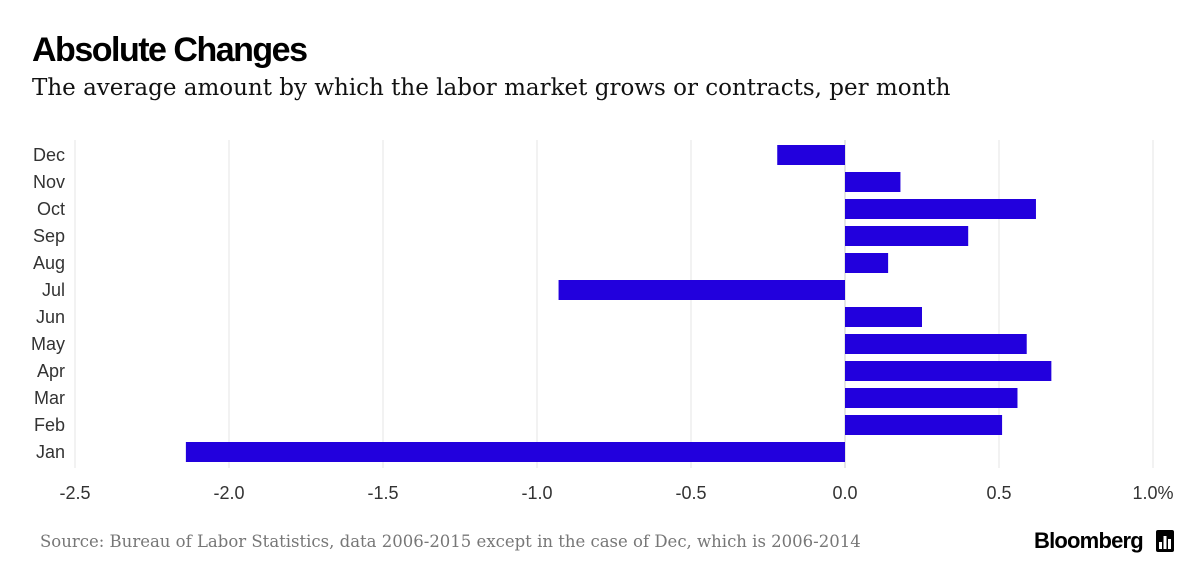 This screenshot has height=586, width=1200. What do you see at coordinates (49, 425) in the screenshot?
I see `category-label-feb: Feb` at bounding box center [49, 425].